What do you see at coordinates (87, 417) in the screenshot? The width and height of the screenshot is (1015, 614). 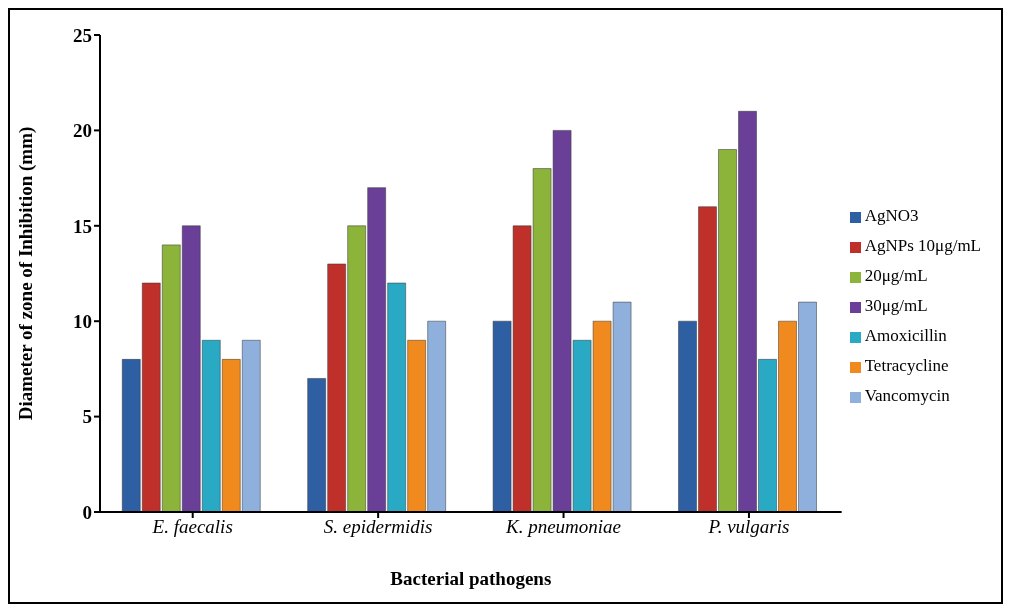 I see `y-tick-label: 5` at bounding box center [87, 417].